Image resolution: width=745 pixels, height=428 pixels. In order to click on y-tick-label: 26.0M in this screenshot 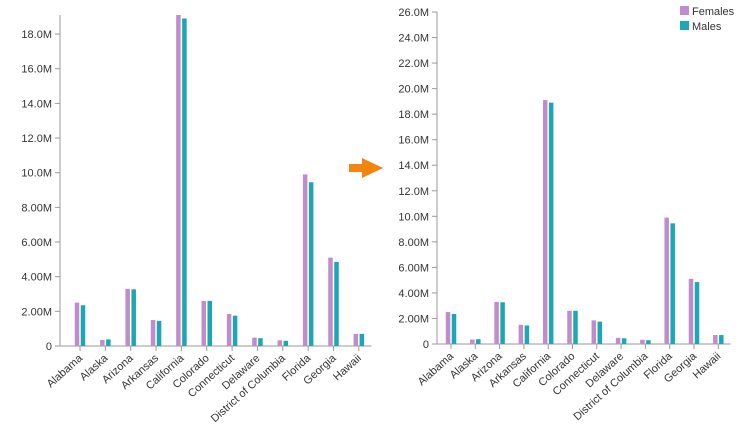, I will do `click(413, 13)`.